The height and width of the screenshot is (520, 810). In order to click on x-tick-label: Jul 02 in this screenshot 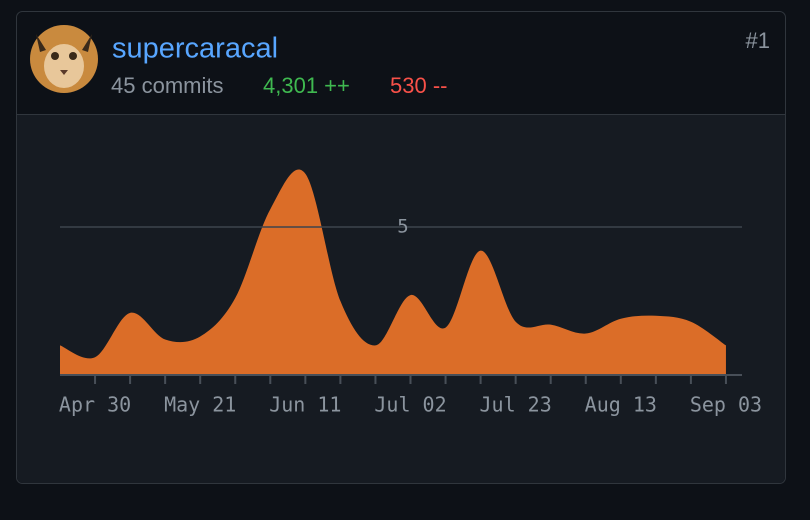, I will do `click(410, 405)`.